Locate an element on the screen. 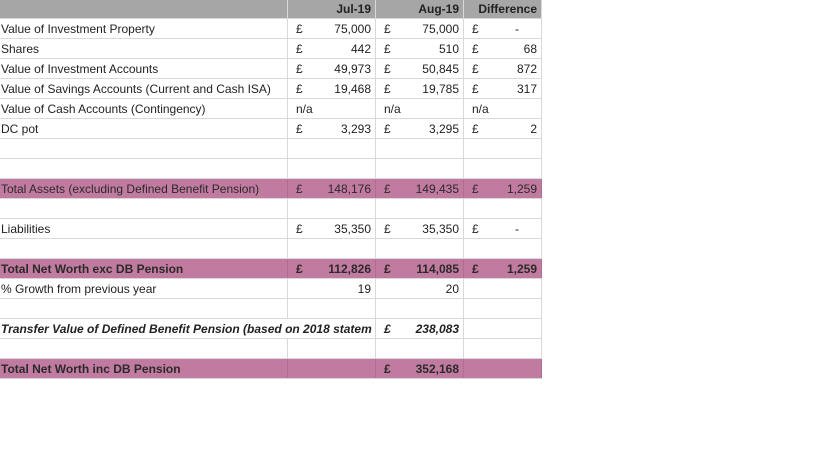  header-difference: Difference is located at coordinates (503, 9).